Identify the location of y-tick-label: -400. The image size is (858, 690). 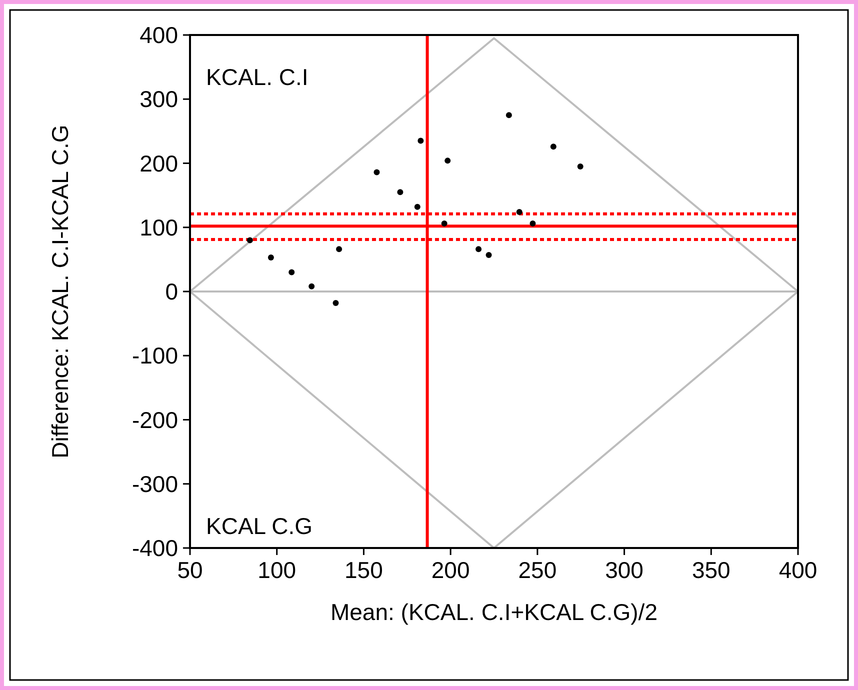
(155, 548).